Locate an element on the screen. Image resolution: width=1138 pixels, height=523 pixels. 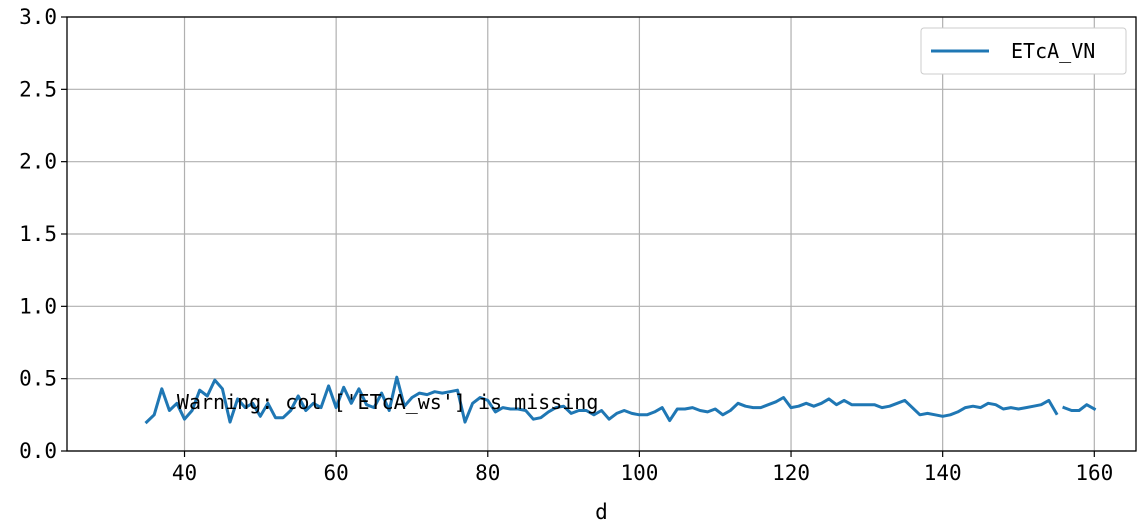
x-axis-label: d is located at coordinates (601, 511).